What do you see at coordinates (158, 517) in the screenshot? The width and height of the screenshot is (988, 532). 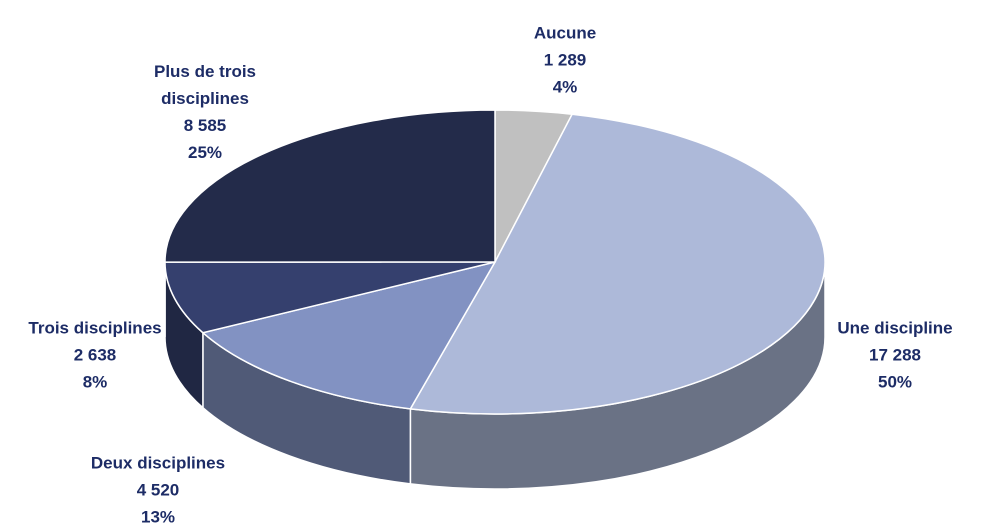 I see `percent-label: 13%` at bounding box center [158, 517].